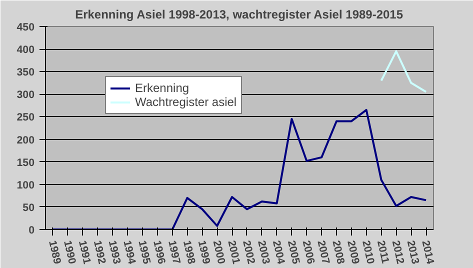  What do you see at coordinates (239, 15) in the screenshot?
I see `chart-title: Erkenning Asiel 1998-2013, wachtregister Asiel 1989-2015` at bounding box center [239, 15].